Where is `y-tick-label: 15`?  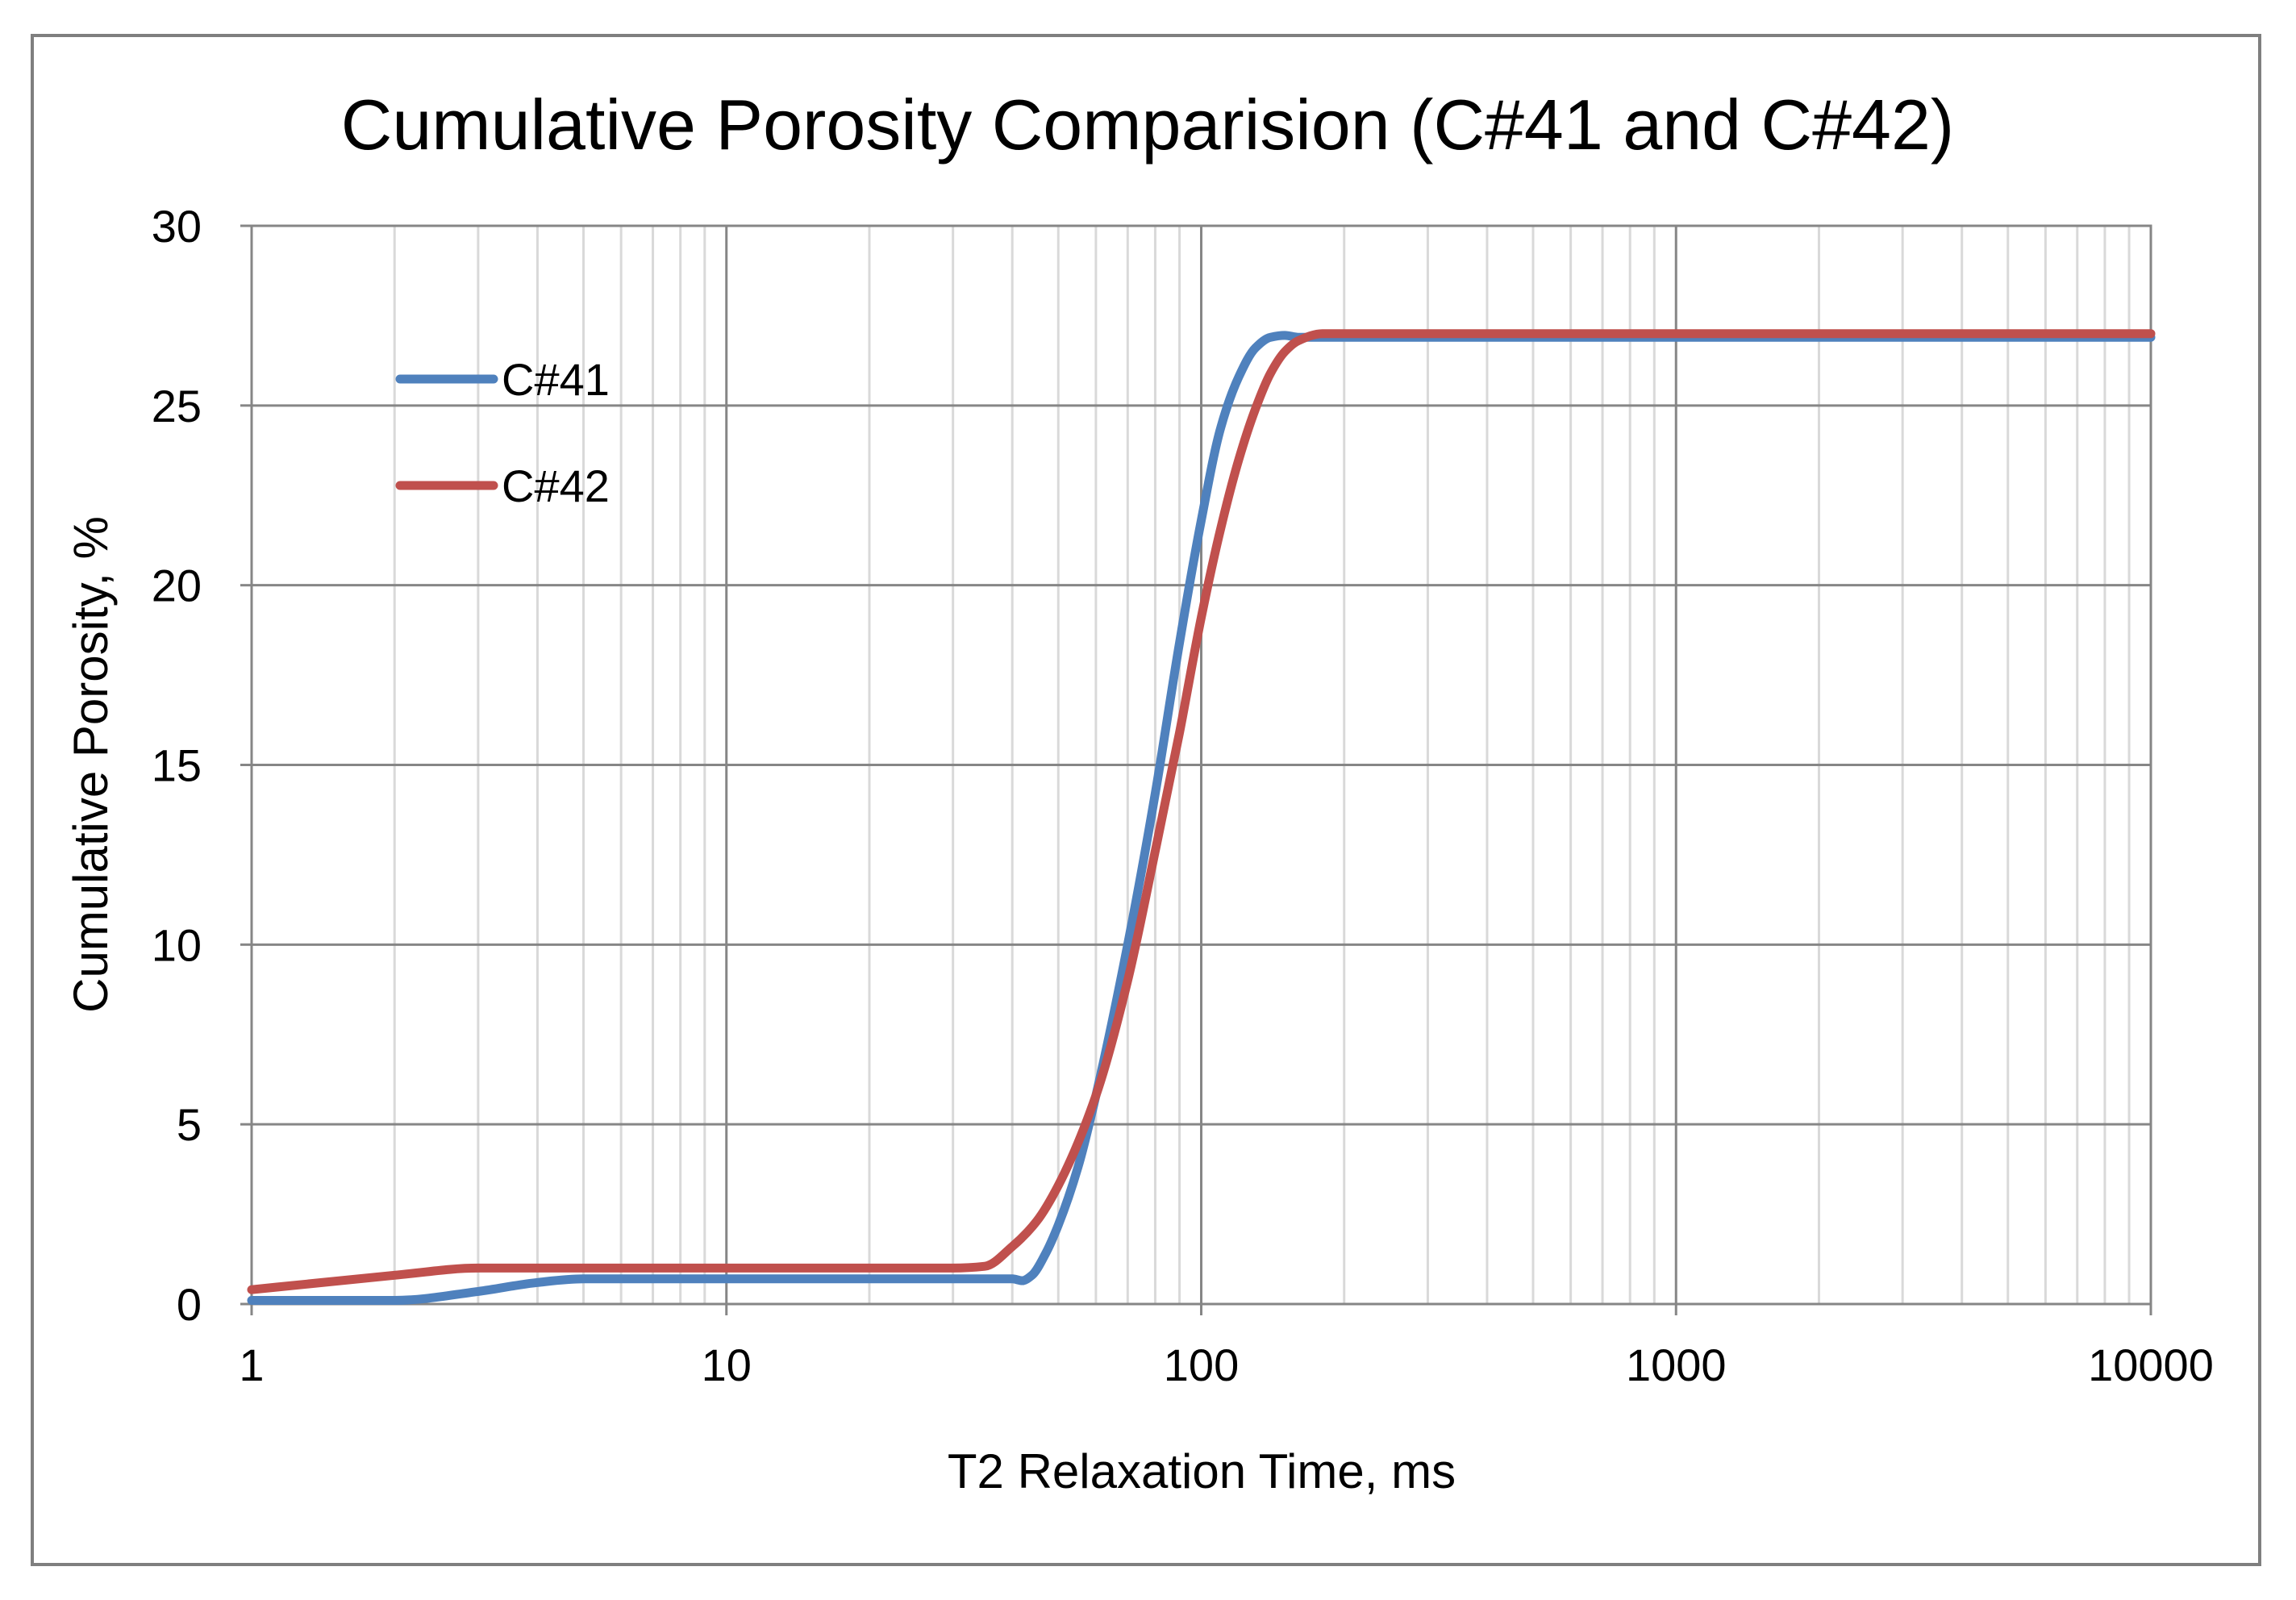 y-tick-label: 15 is located at coordinates (177, 765).